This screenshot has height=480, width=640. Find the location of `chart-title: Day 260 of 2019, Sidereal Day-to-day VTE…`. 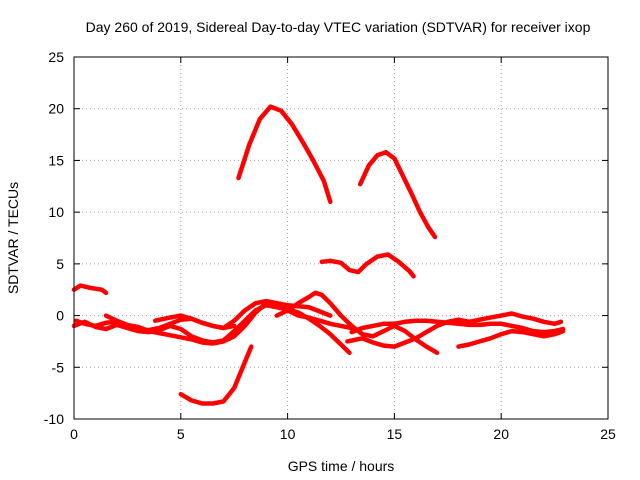

chart-title: Day 260 of 2019, Sidereal Day-to-day VTE… is located at coordinates (338, 27).